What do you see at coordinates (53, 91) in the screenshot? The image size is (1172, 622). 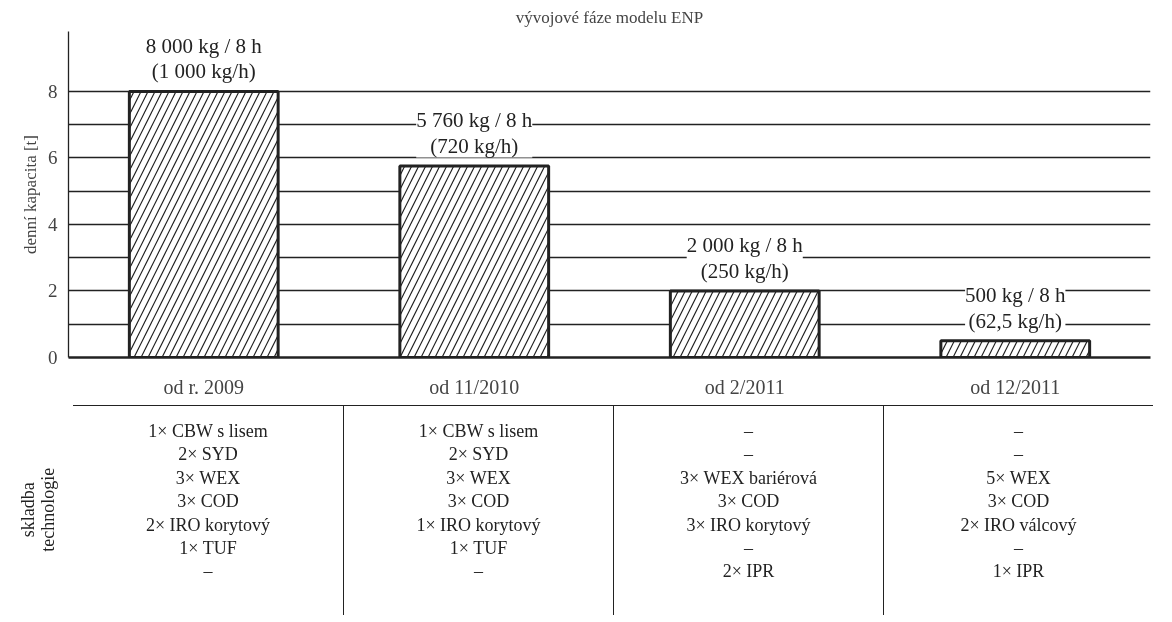 I see `y-tick-label: 8` at bounding box center [53, 91].